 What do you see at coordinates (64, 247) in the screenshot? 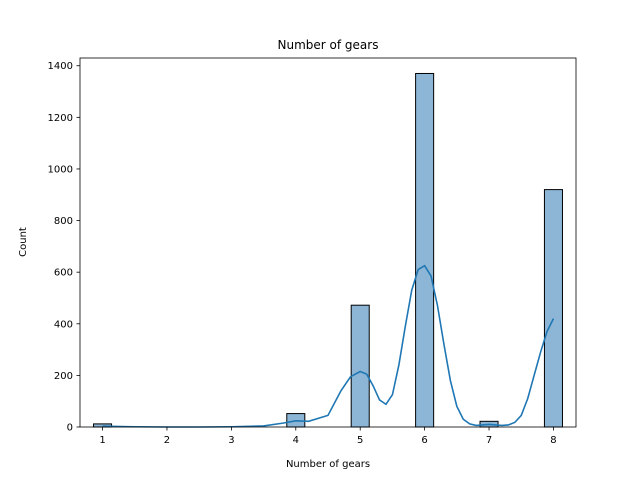
I see `y-axis-ticks: 0 200 400 600 800 1000 1200 1400` at bounding box center [64, 247].